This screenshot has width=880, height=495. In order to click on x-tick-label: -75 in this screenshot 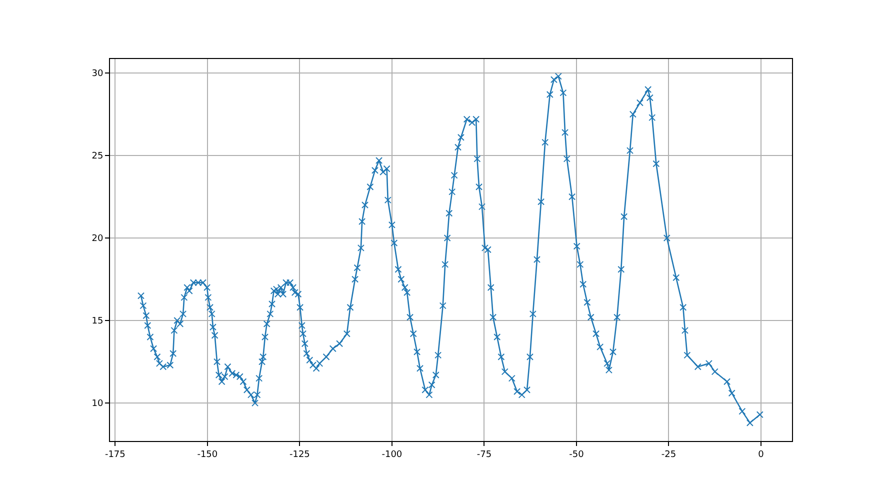, I will do `click(484, 455)`.